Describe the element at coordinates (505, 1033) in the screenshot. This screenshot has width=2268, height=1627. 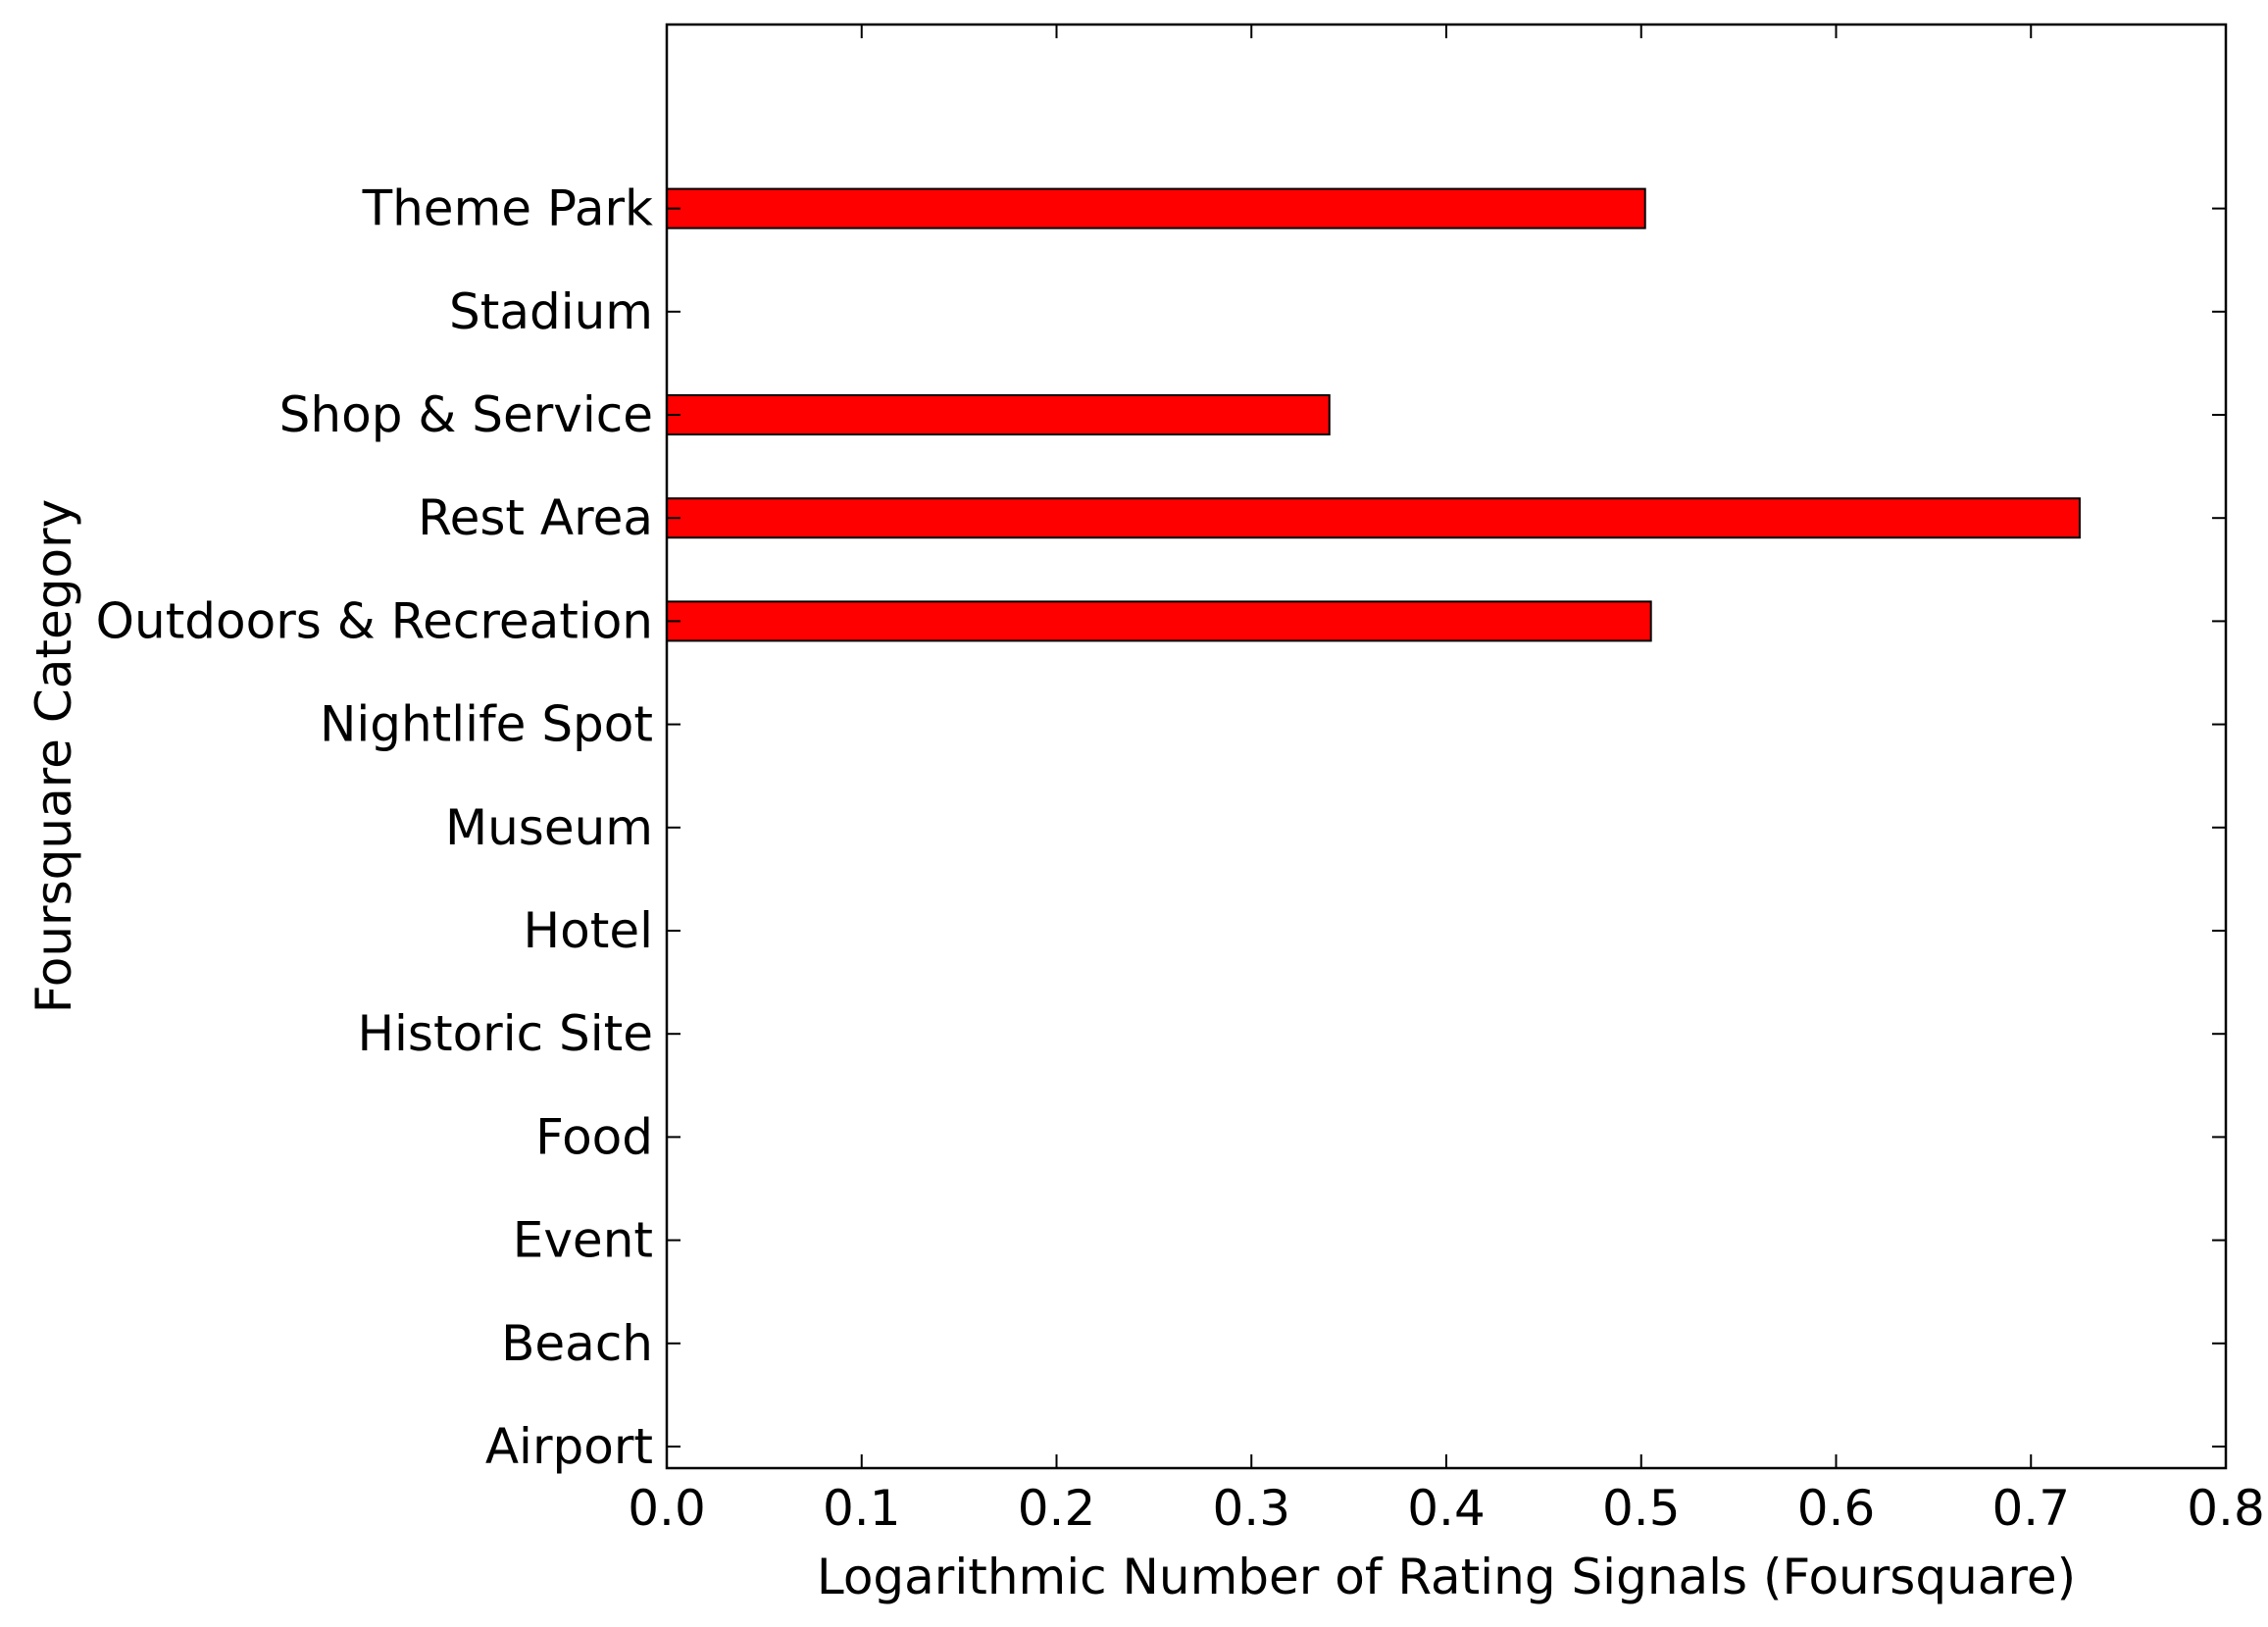
I see `y-tick-label-historic-site: Historic Site` at that location.